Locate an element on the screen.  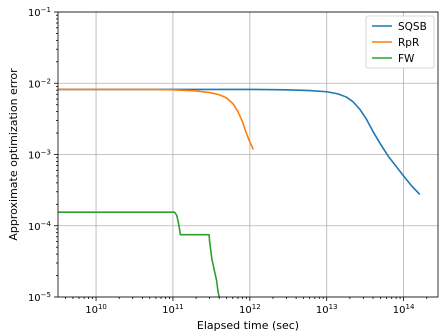
legend: SQSB RpR FW is located at coordinates (400, 42).